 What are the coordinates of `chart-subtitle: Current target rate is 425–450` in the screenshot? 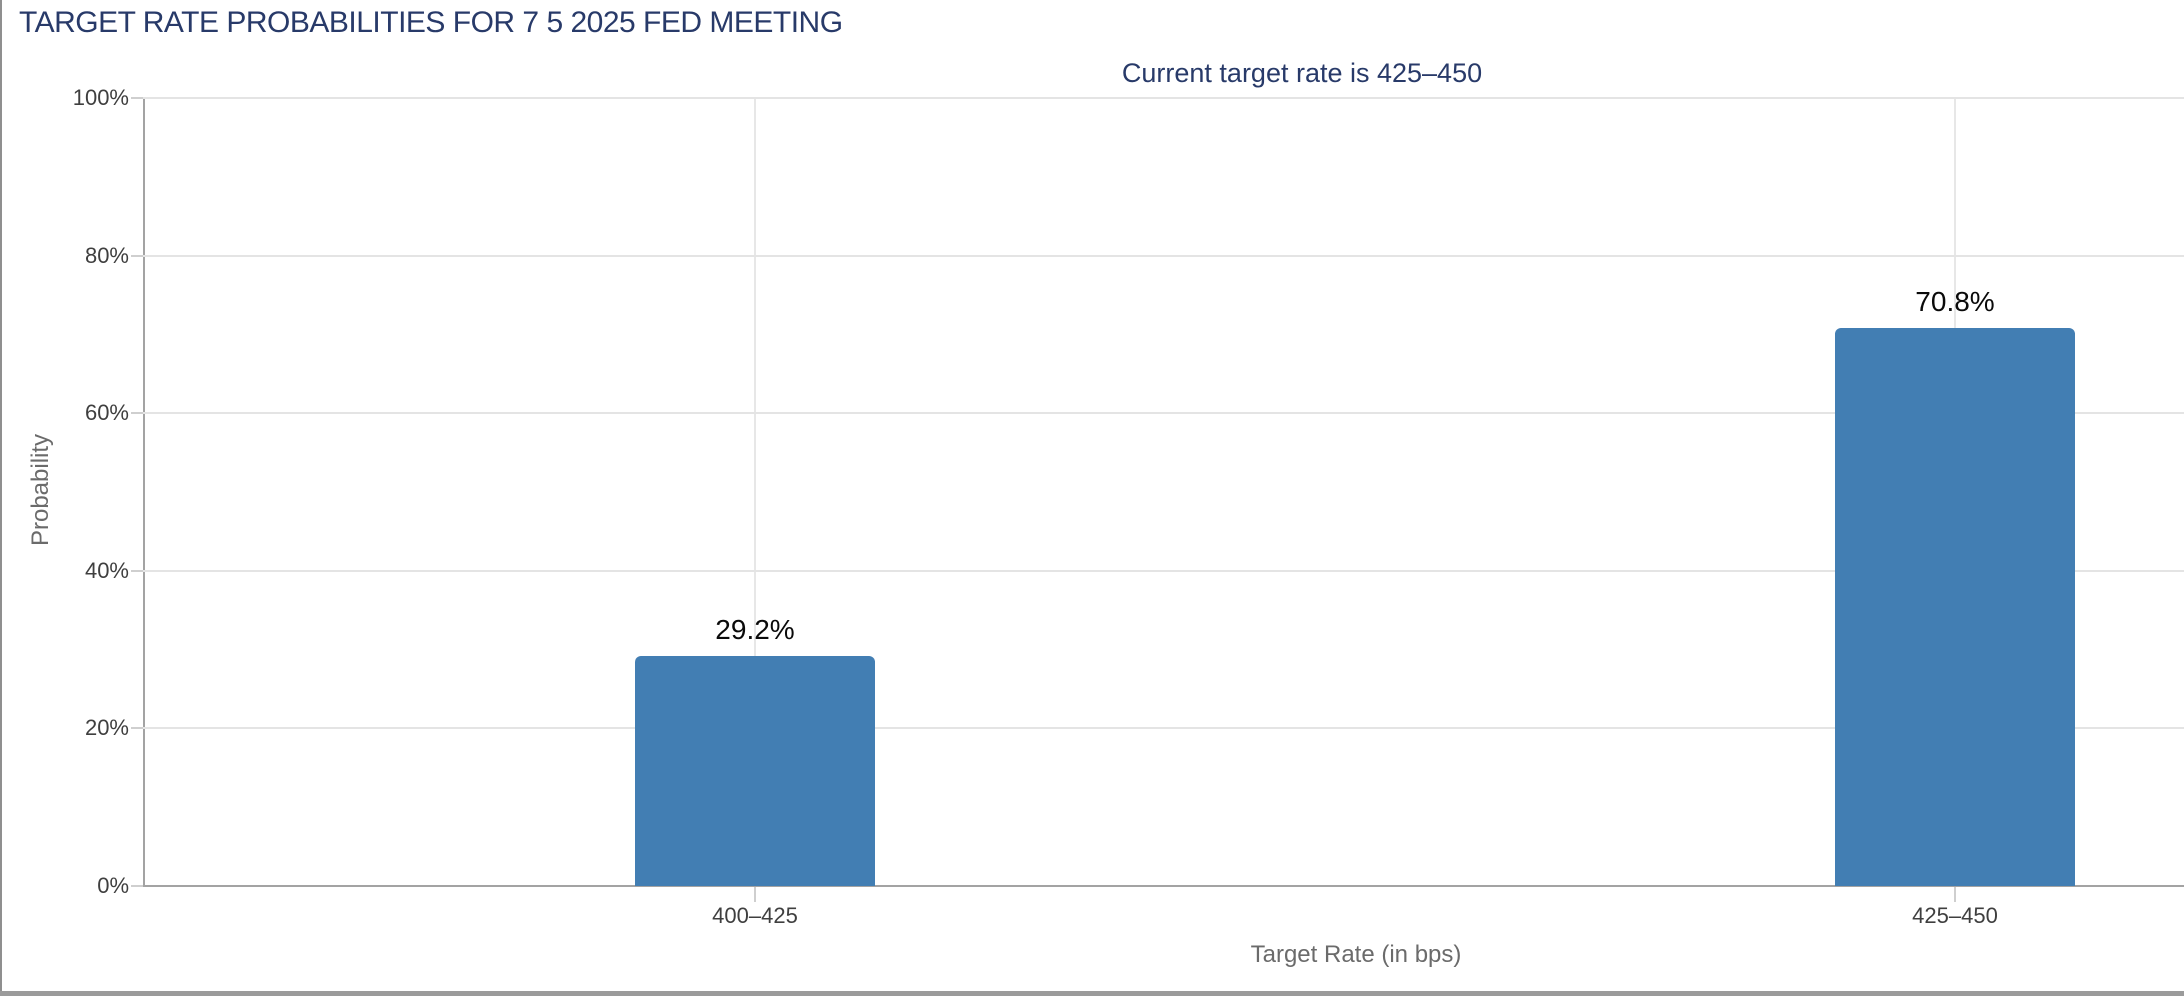 It's located at (1302, 73).